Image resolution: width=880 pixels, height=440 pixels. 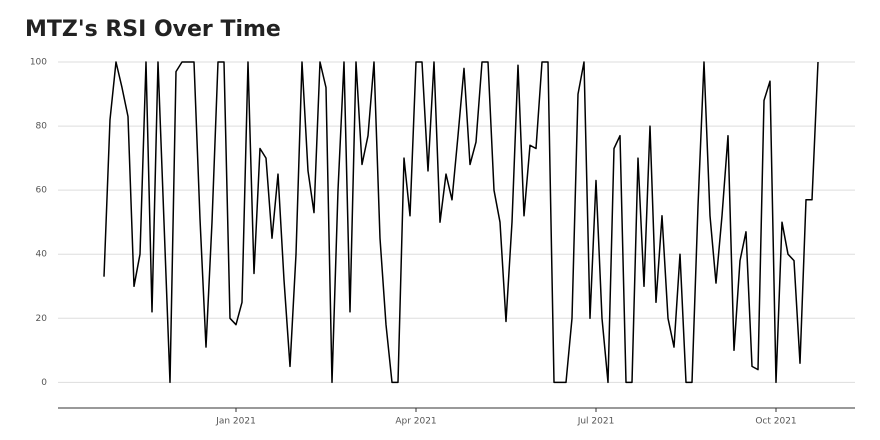 I want to click on x-tick-label: Jan 2021, so click(x=235, y=422).